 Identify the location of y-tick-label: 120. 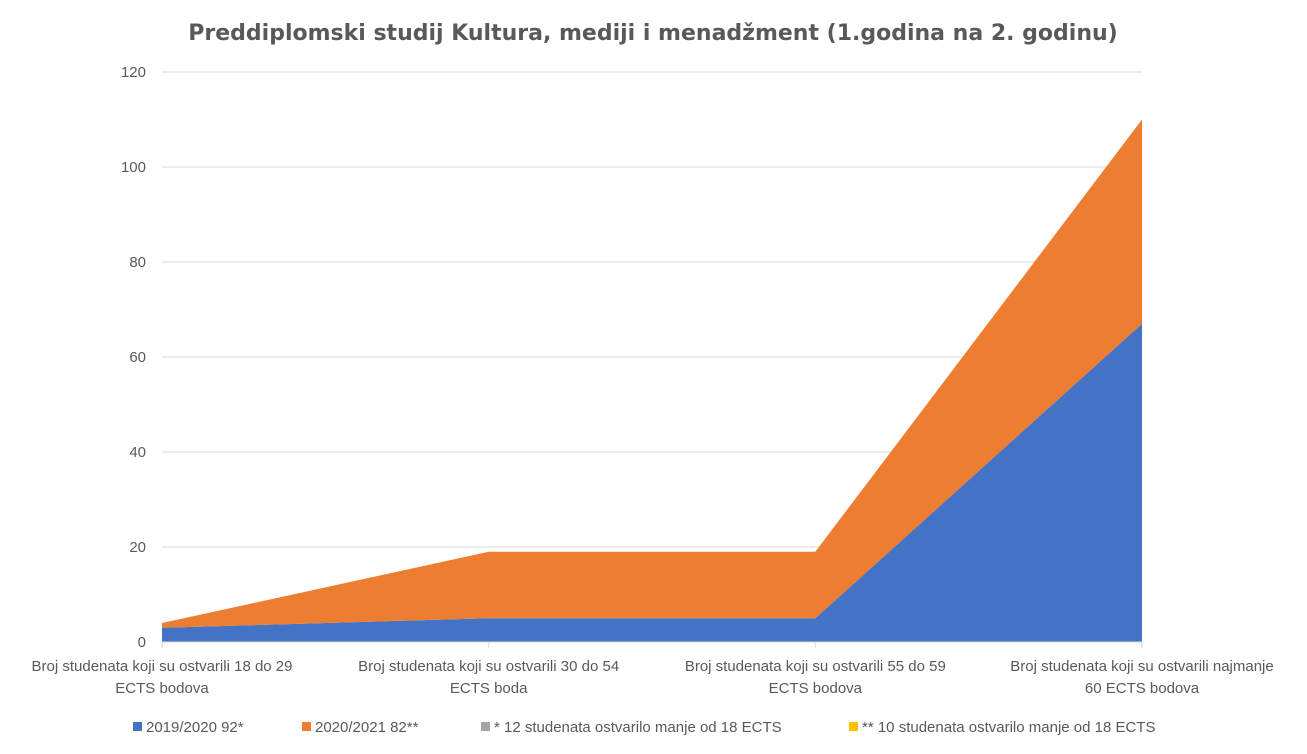
(133, 72).